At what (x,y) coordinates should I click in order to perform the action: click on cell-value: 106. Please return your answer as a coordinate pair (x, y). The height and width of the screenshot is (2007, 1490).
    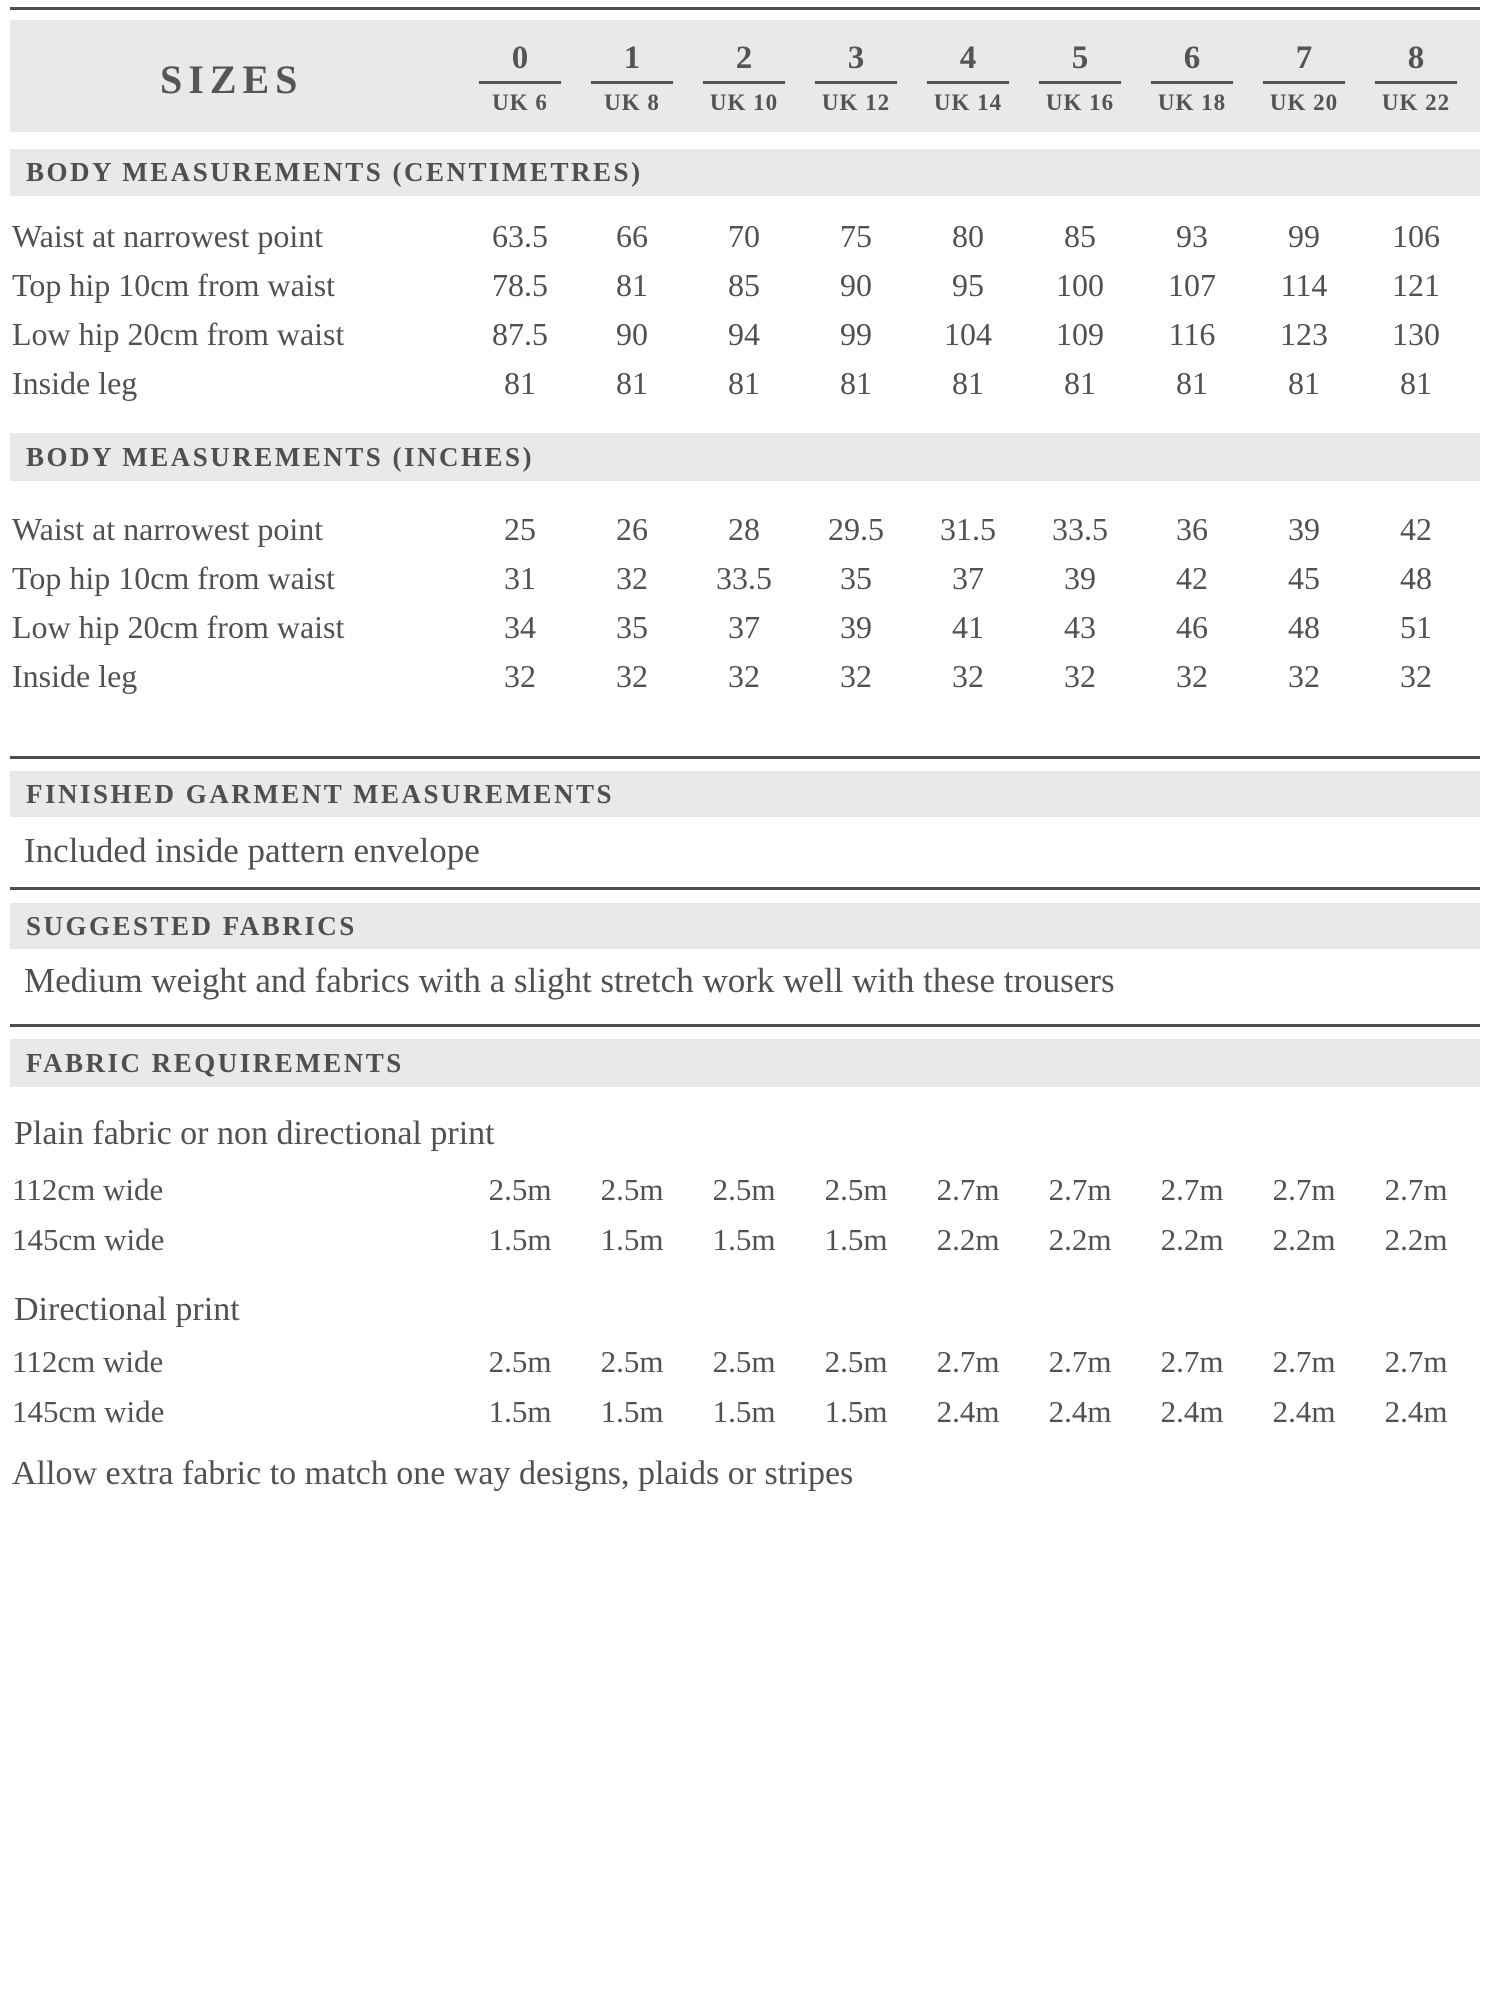
    Looking at the image, I should click on (1416, 236).